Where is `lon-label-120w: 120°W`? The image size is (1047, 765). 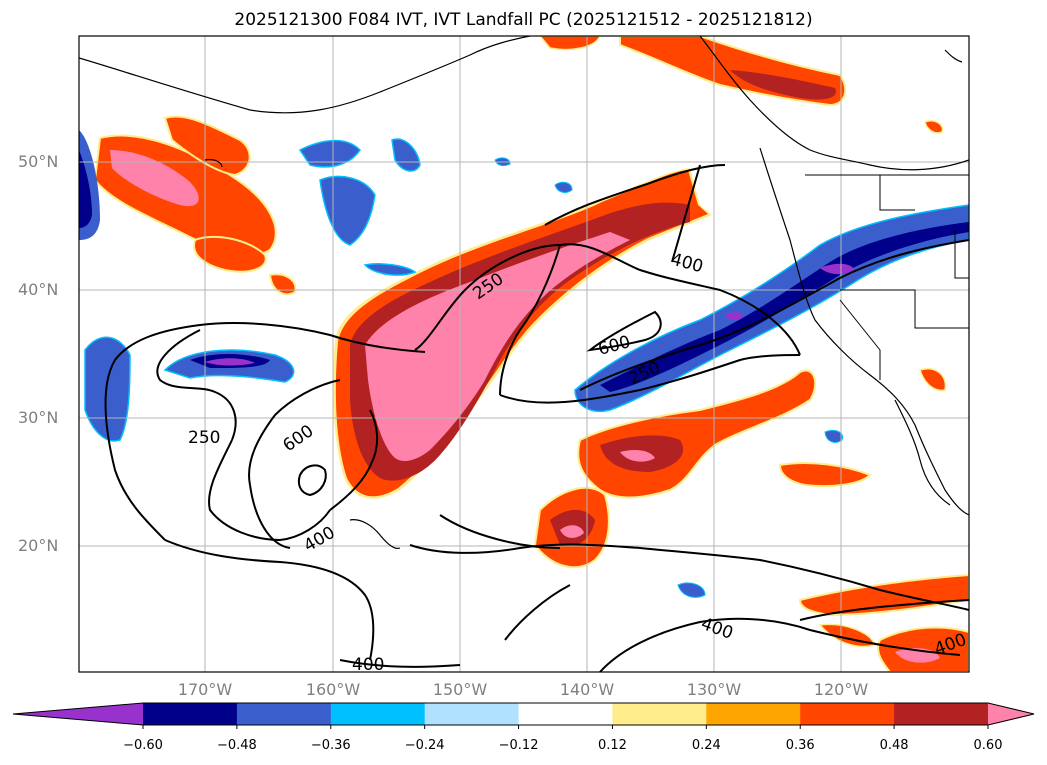
lon-label-120w: 120°W is located at coordinates (841, 689).